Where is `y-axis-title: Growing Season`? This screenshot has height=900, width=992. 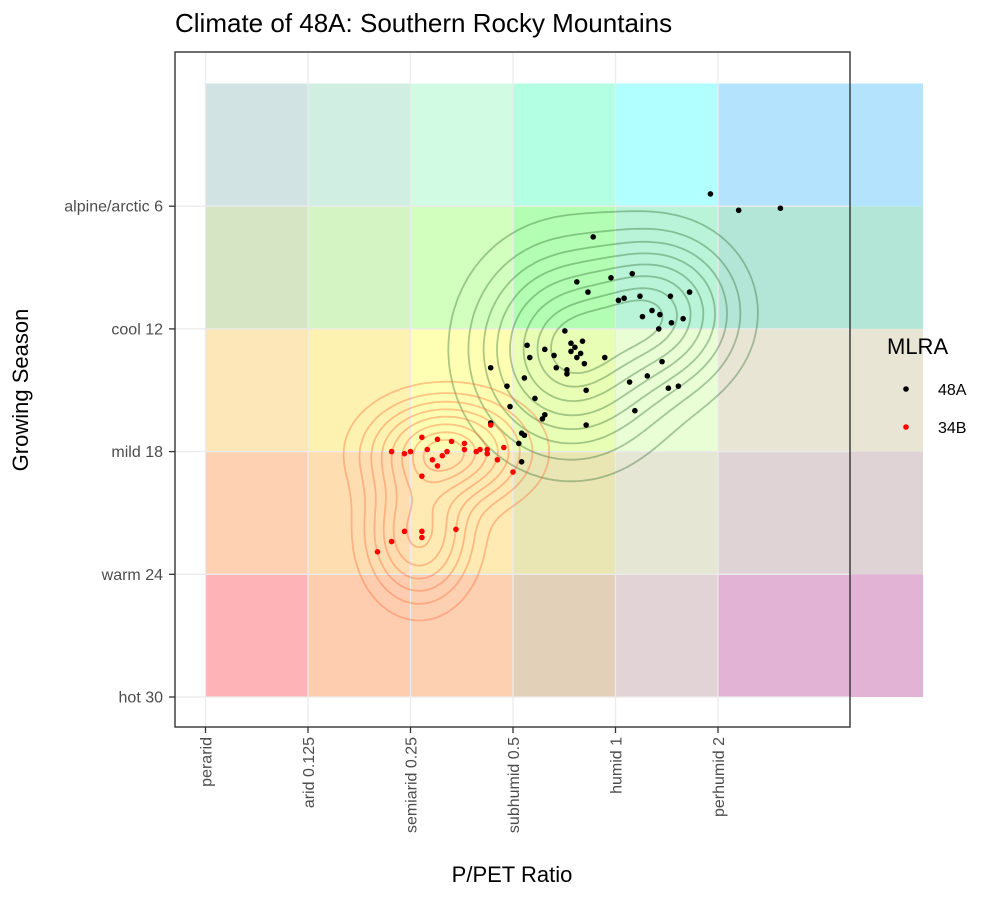 y-axis-title: Growing Season is located at coordinates (20, 390).